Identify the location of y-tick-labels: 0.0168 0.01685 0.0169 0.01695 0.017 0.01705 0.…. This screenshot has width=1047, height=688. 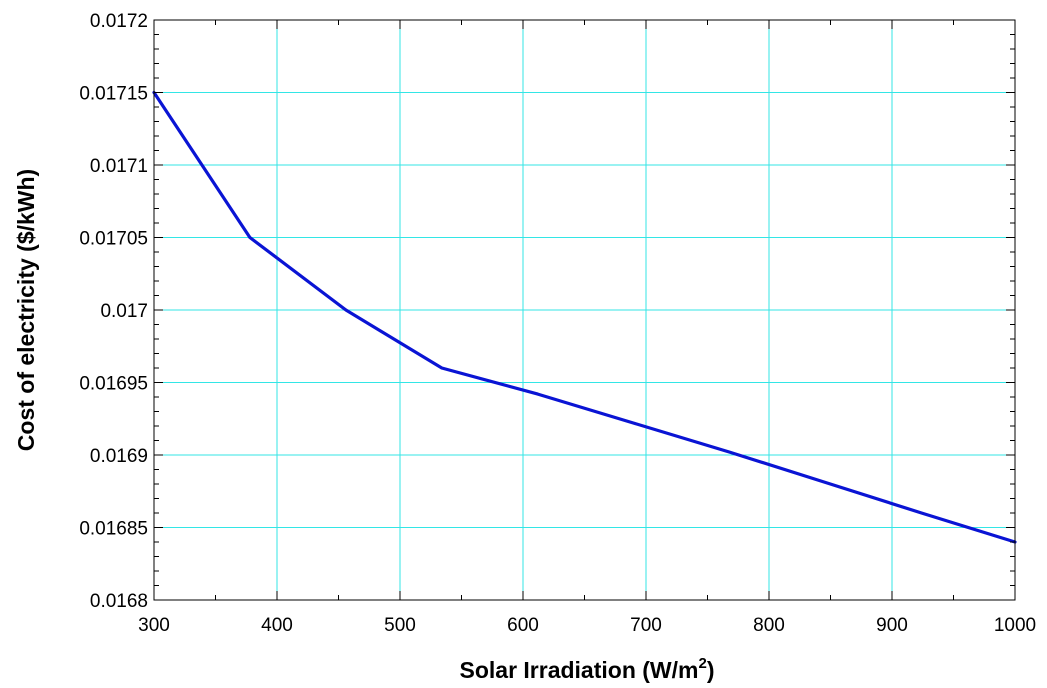
(113, 311).